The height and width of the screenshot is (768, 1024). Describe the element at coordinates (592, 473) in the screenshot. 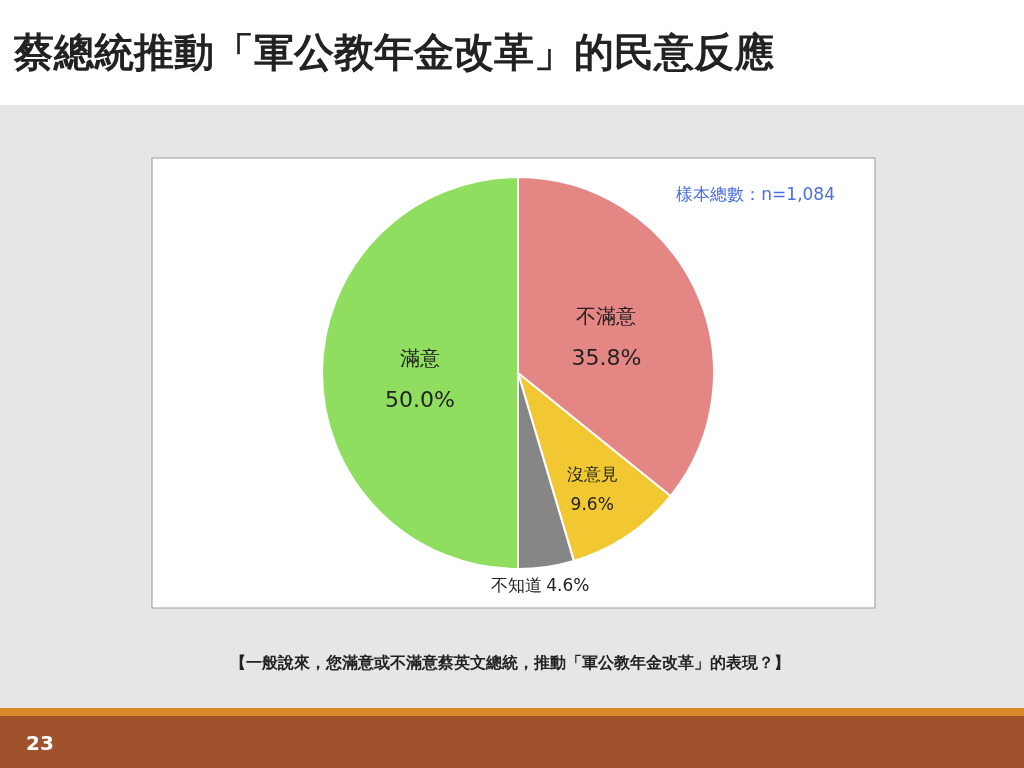

I see `slice-label: 沒意見` at that location.